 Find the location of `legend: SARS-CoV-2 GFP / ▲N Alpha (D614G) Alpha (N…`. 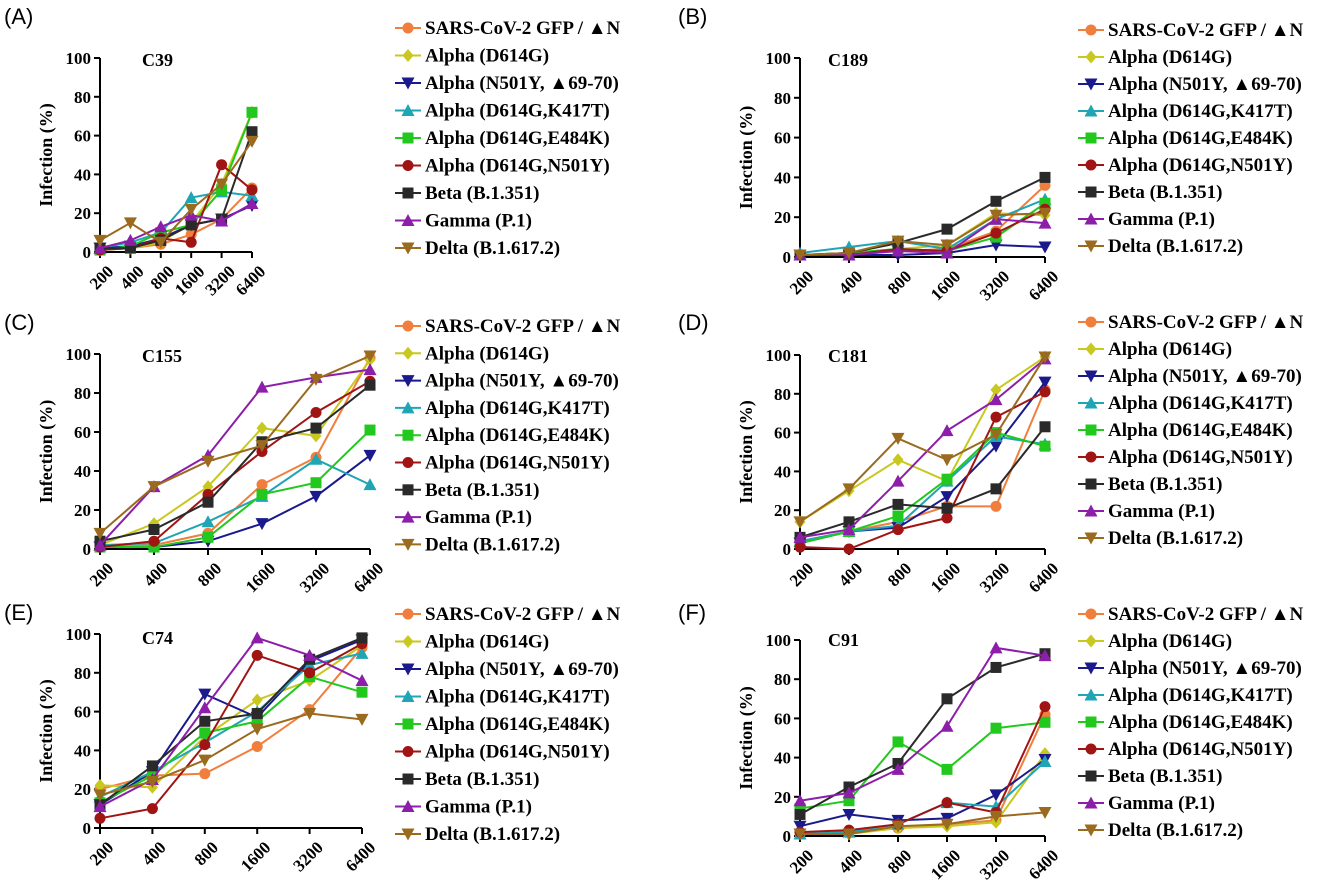

legend: SARS-CoV-2 GFP / ▲N Alpha (D614G) Alpha (N… is located at coordinates (508, 138).